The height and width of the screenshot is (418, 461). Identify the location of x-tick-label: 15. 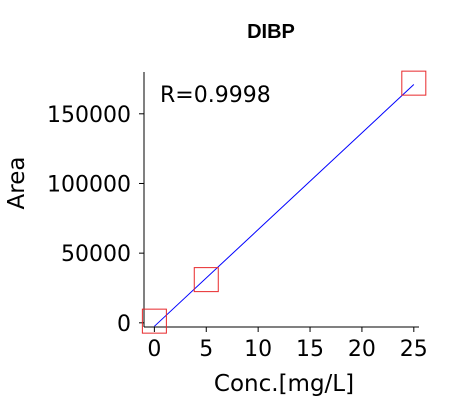
(310, 349).